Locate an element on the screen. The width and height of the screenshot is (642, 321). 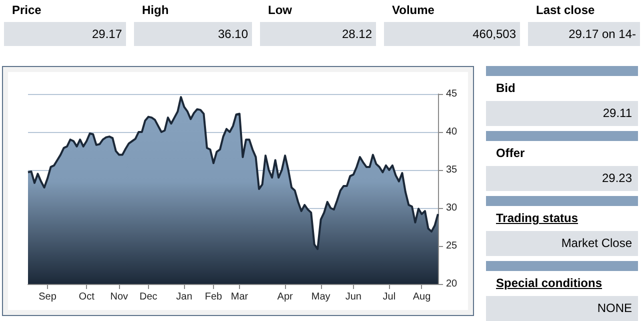
y-tick-label: 35 is located at coordinates (452, 170).